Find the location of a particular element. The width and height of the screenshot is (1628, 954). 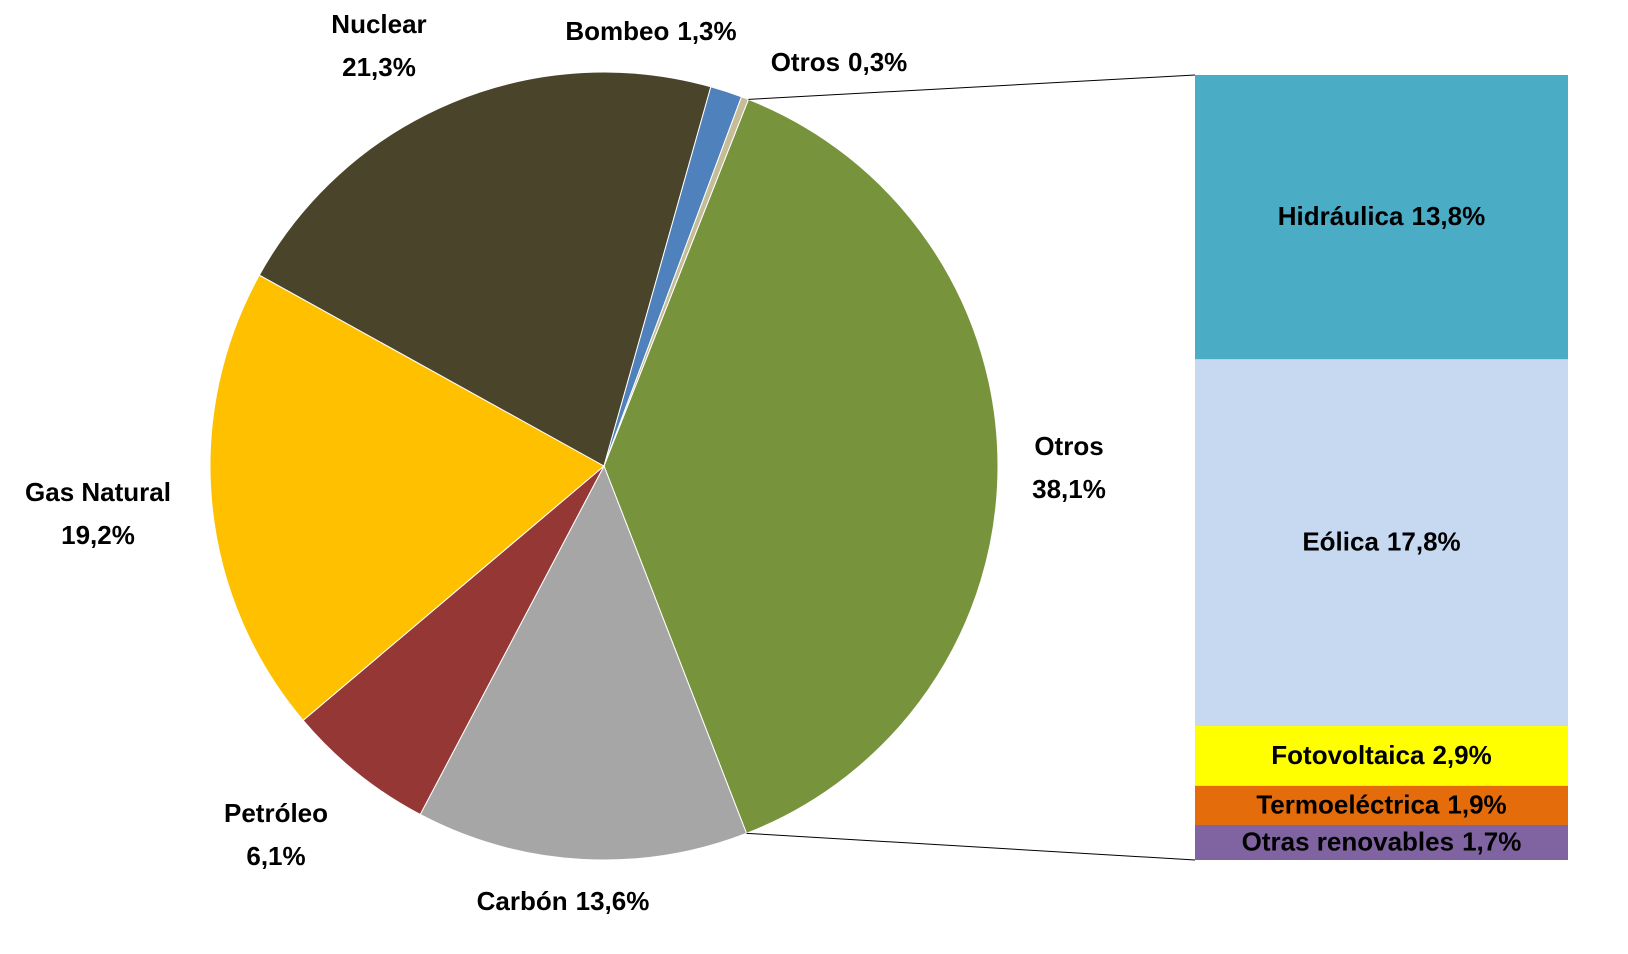

bar-label: Hidráulica 13,8% is located at coordinates (1381, 216).